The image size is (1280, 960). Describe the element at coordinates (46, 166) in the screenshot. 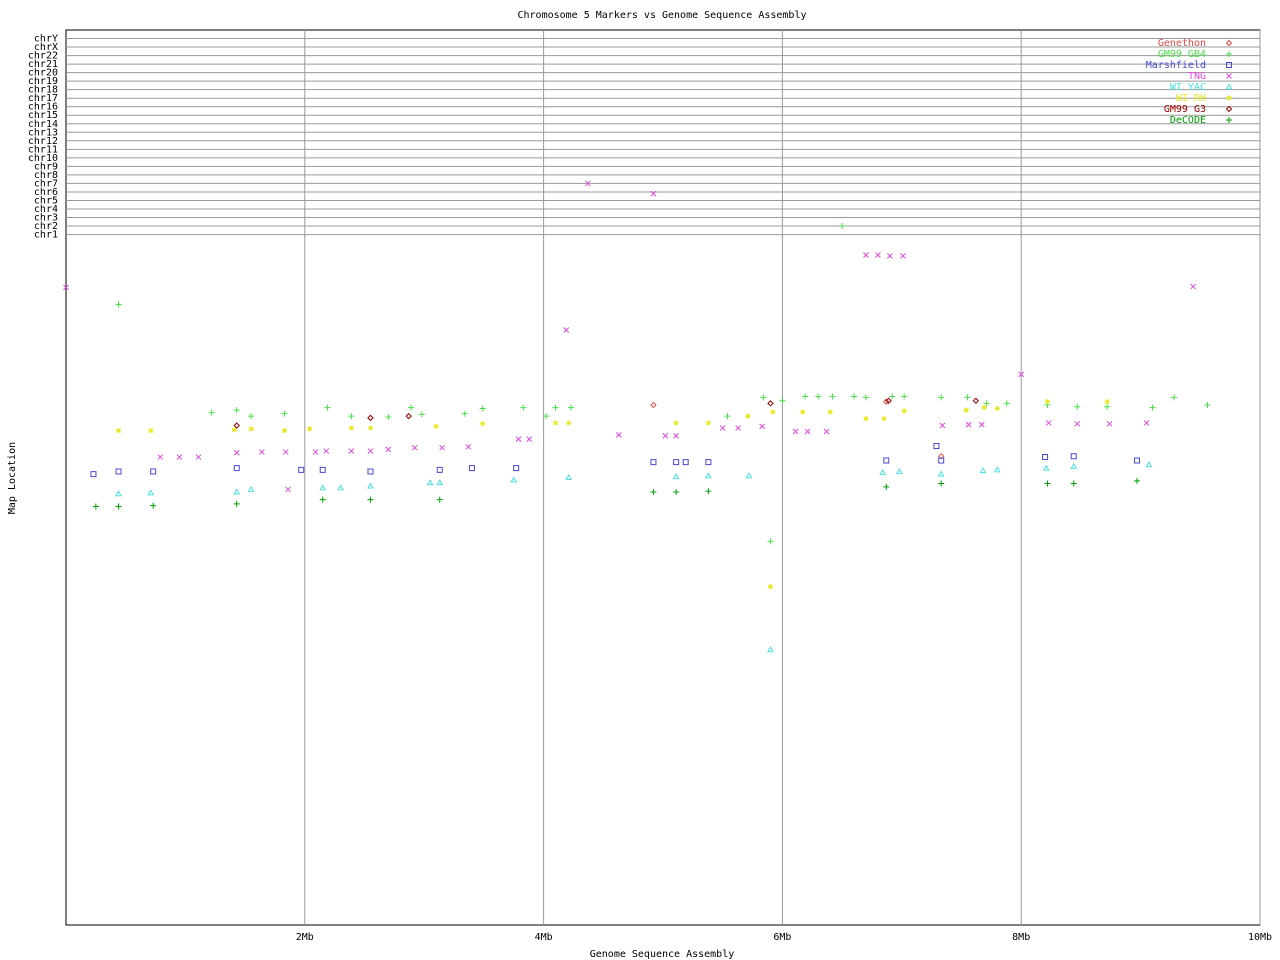

I see `y-tick-label: chr9` at that location.